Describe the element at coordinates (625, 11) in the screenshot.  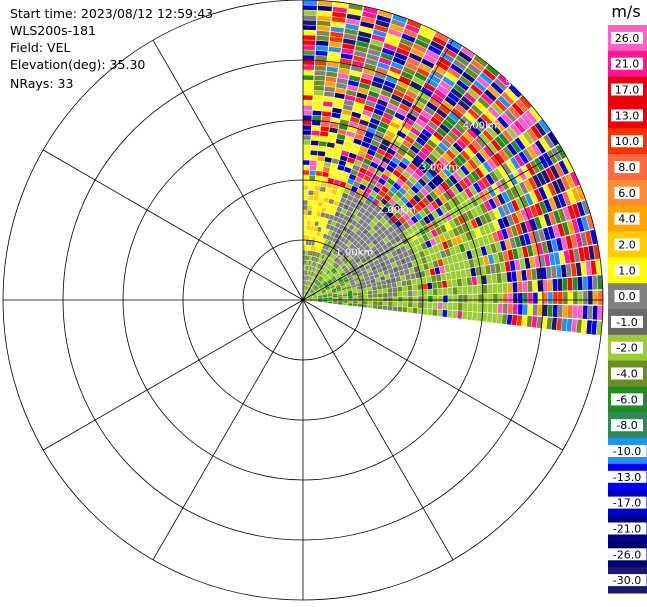
I see `colorbar-title: m/s` at that location.